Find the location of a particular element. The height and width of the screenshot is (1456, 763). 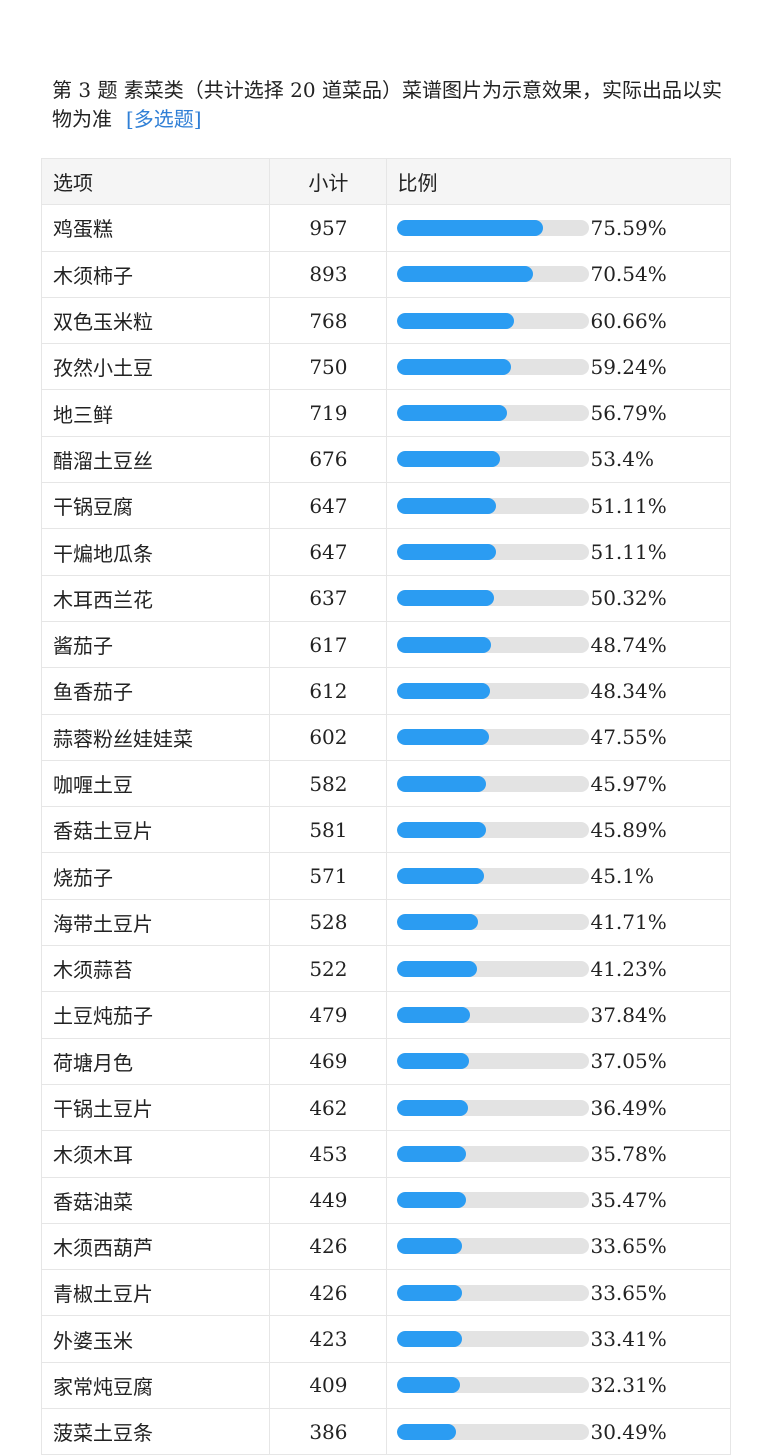

ratio-wrap: 60.66% is located at coordinates (563, 321).